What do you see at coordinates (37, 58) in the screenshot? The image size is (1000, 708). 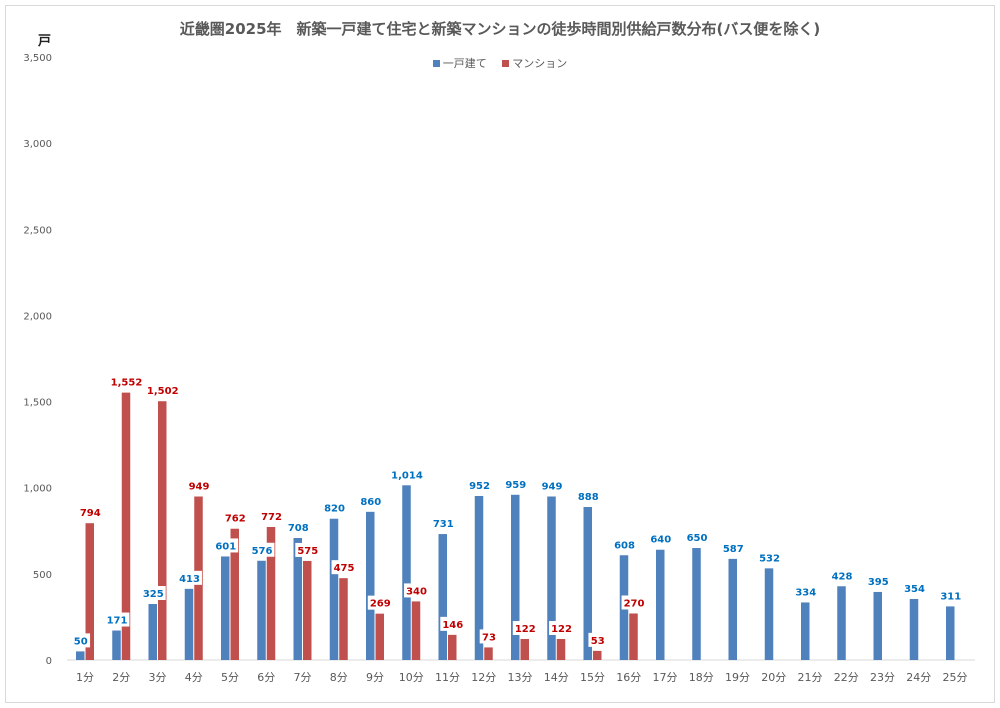 I see `y-tick-label: 3,500` at bounding box center [37, 58].